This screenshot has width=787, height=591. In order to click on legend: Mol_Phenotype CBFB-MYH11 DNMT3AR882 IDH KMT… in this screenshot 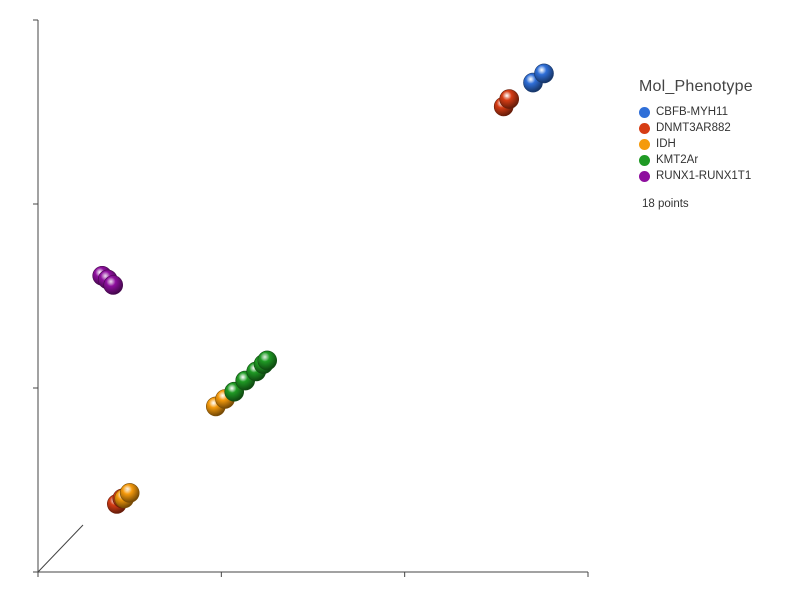, I will do `click(696, 144)`.